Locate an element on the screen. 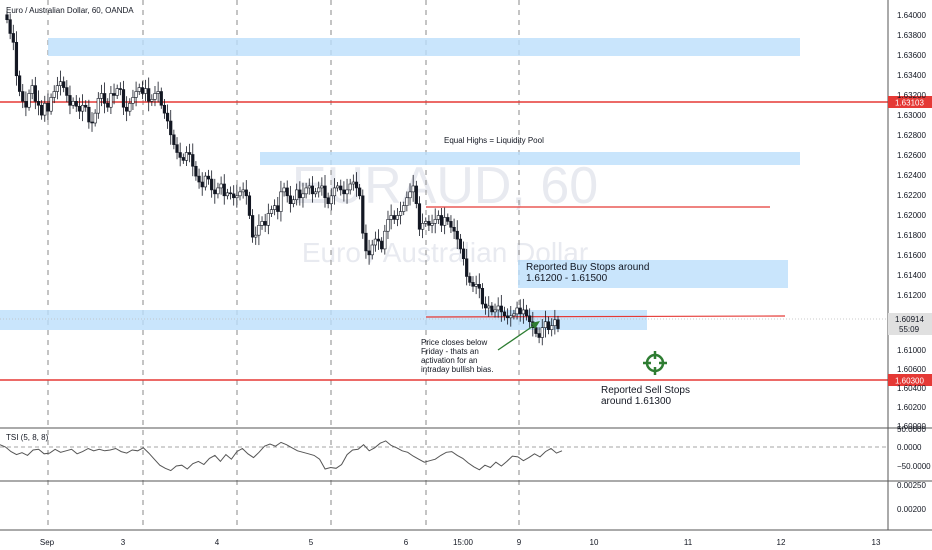 This screenshot has height=550, width=932. level-line-friday is located at coordinates (605, 316).